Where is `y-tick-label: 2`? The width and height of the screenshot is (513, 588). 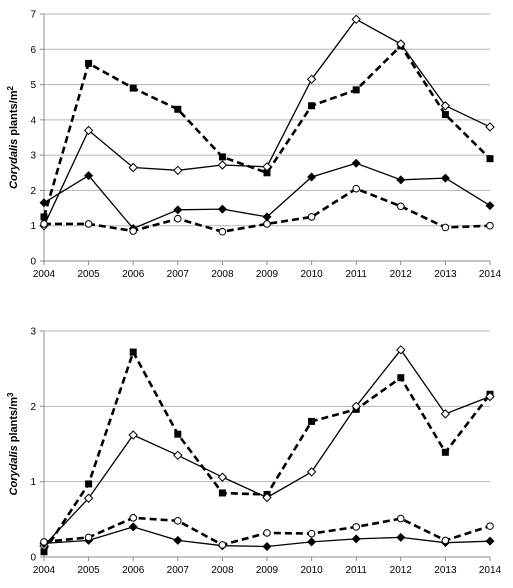
y-tick-label: 2 is located at coordinates (33, 407).